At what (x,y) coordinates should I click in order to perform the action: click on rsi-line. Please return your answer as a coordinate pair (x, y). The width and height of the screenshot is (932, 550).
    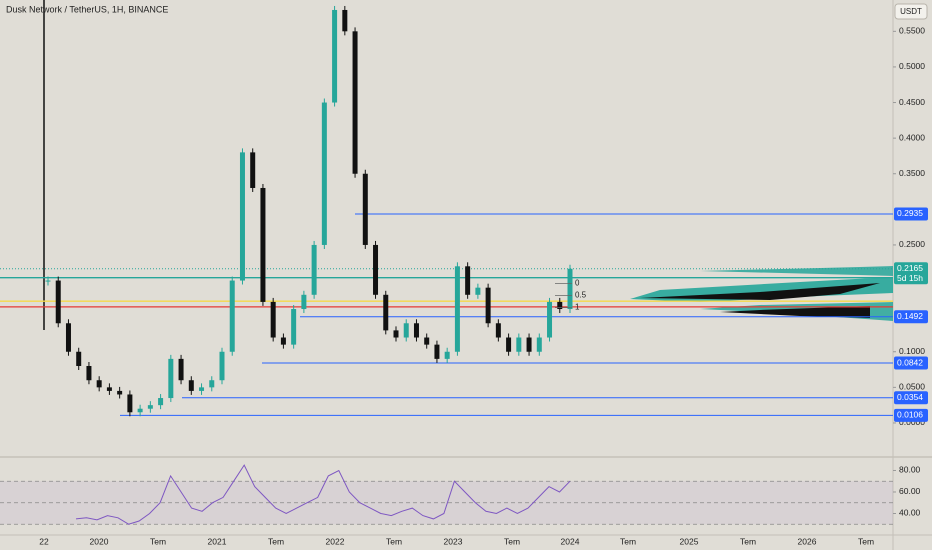
    Looking at the image, I should click on (323, 494).